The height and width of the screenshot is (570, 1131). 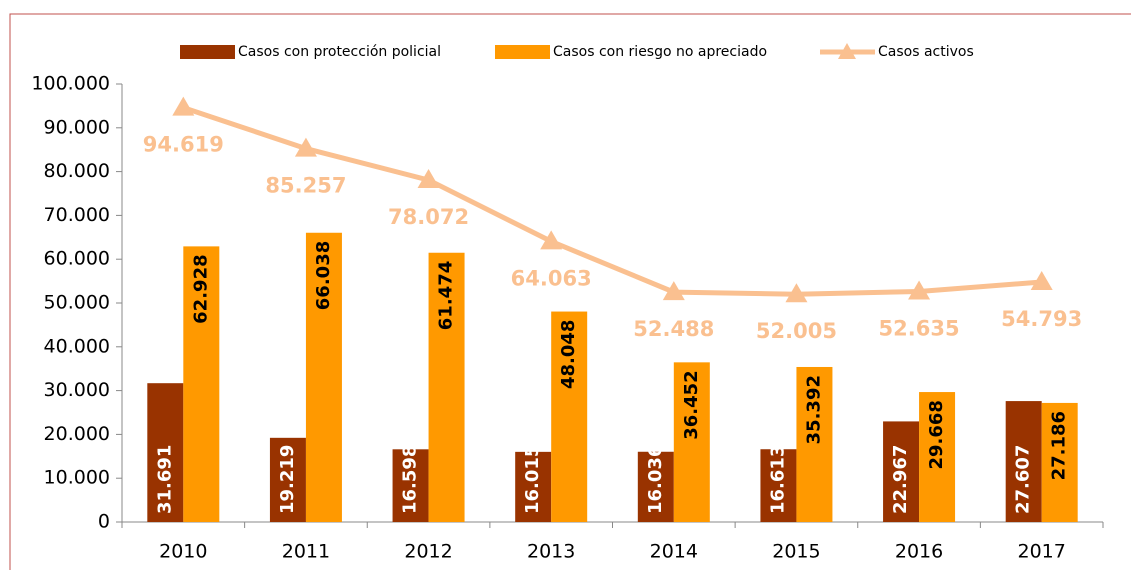 I want to click on bar-value-label: 48.048, so click(x=568, y=354).